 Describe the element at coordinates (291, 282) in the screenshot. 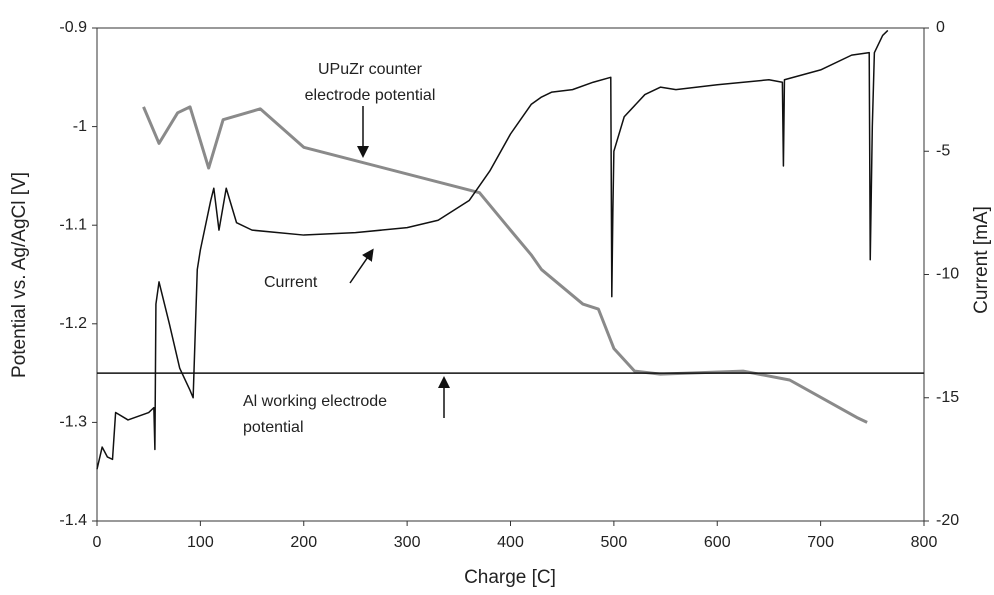

I see `annotation: Current` at that location.